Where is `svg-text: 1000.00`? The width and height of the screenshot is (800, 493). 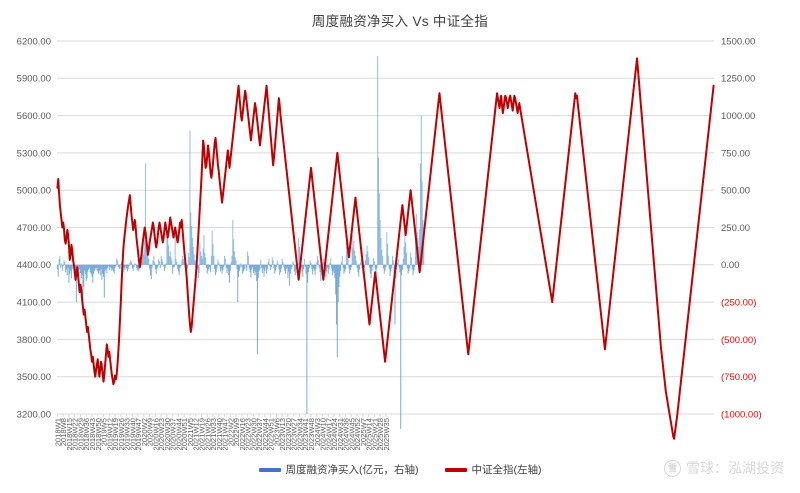 svg-text: 1000.00 is located at coordinates (738, 116).